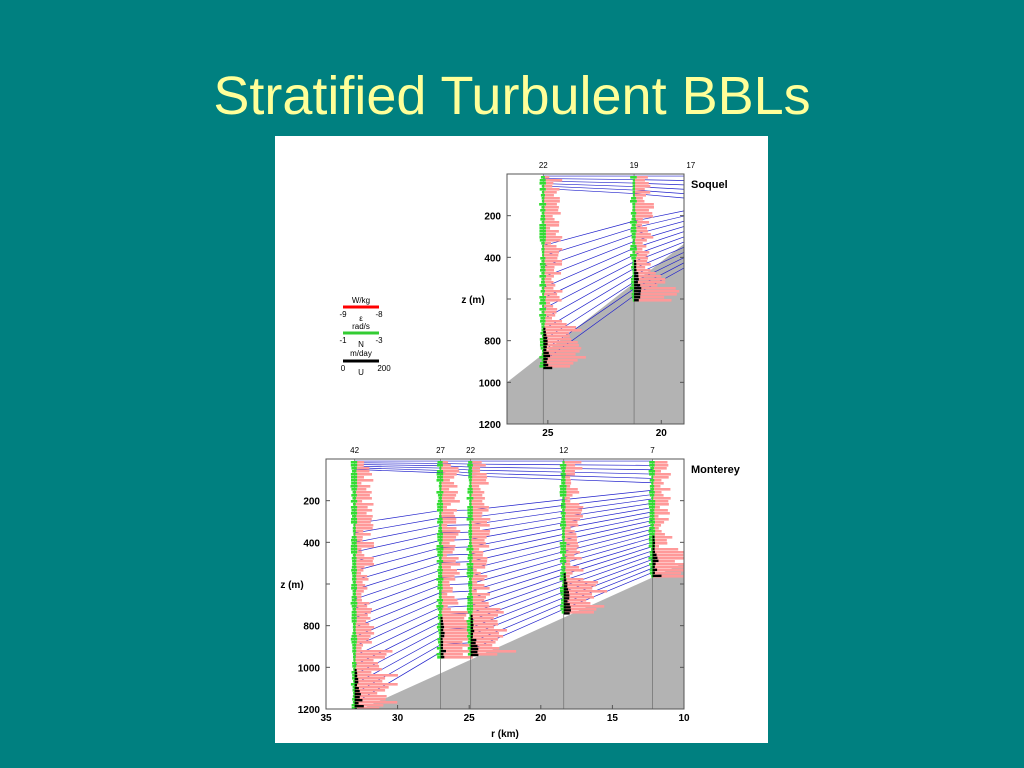 The width and height of the screenshot is (1024, 768). What do you see at coordinates (361, 318) in the screenshot?
I see `legend-eps-symbol: ε` at bounding box center [361, 318].